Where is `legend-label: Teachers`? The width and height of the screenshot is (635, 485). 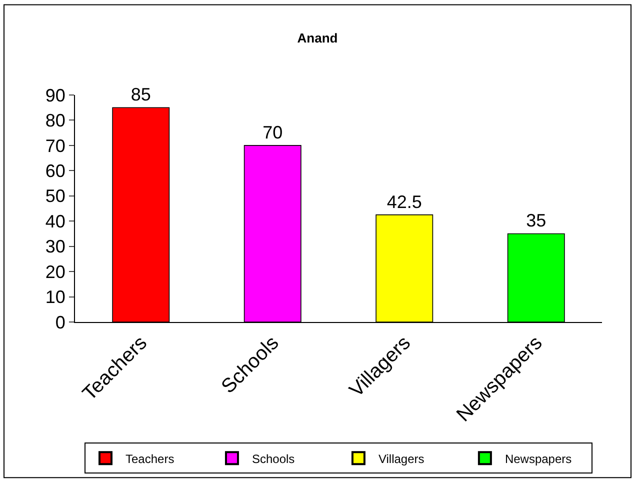 legend-label: Teachers is located at coordinates (150, 459).